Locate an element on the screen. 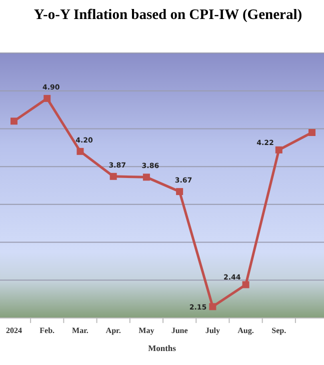  x-tick-label: Apr. is located at coordinates (113, 330).